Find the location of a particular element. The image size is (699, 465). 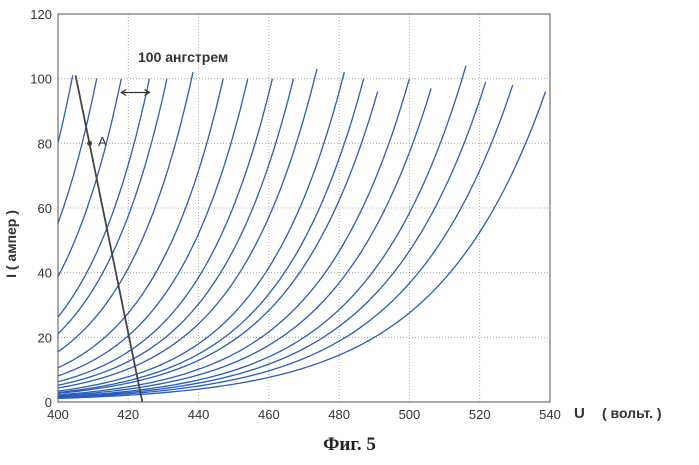

x-tick-label: 500 is located at coordinates (410, 414).